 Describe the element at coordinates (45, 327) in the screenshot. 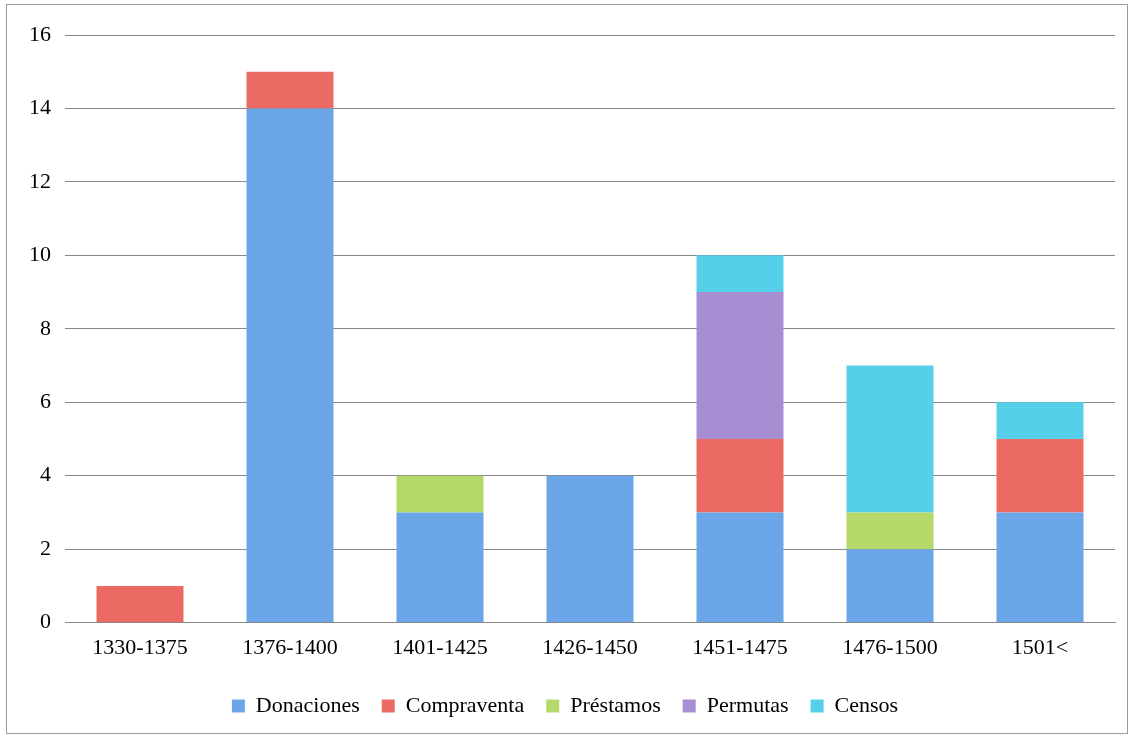

I see `y-tick-label: 8` at that location.